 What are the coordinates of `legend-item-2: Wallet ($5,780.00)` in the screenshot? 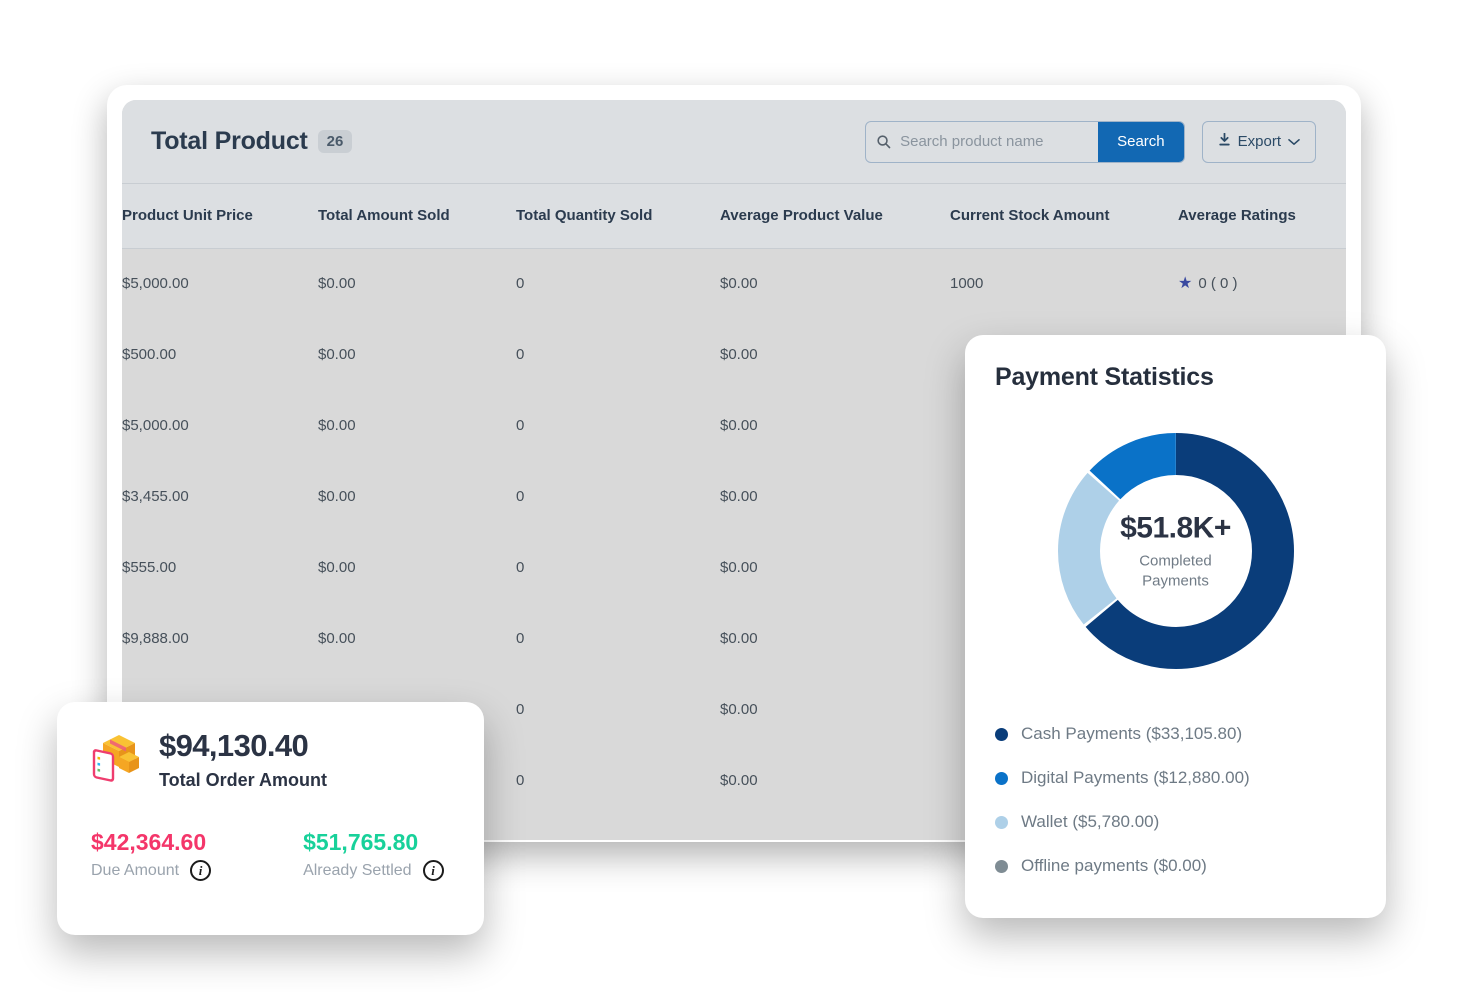 It's located at (1175, 822).